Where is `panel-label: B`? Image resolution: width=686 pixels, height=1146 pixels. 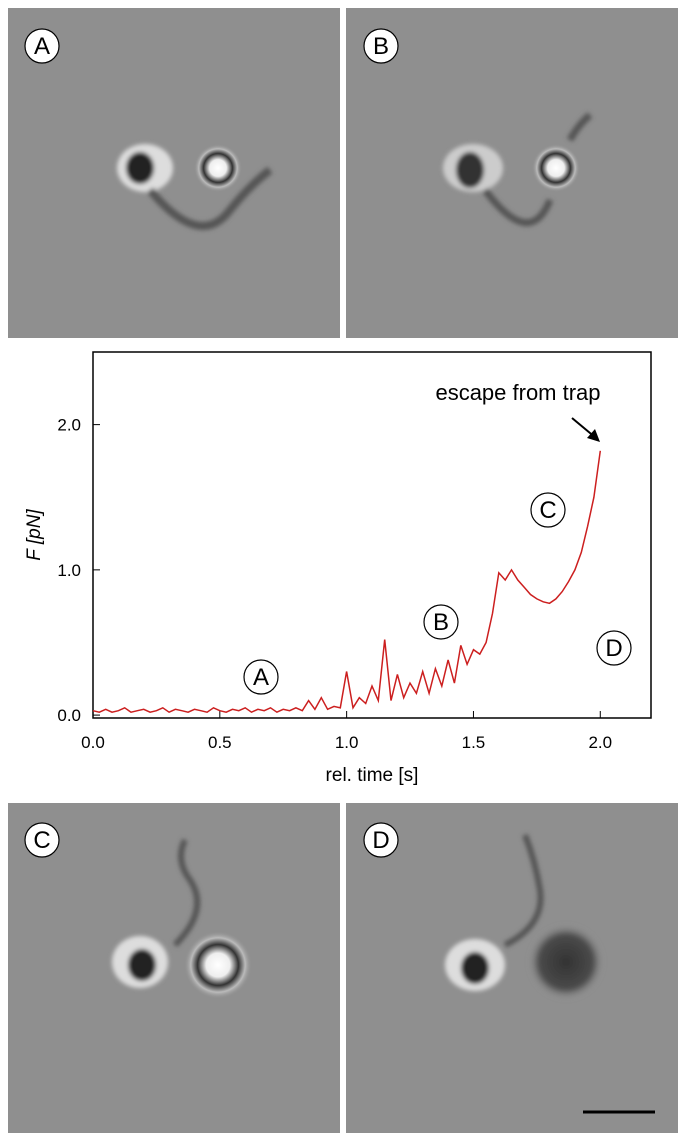 panel-label: B is located at coordinates (381, 46).